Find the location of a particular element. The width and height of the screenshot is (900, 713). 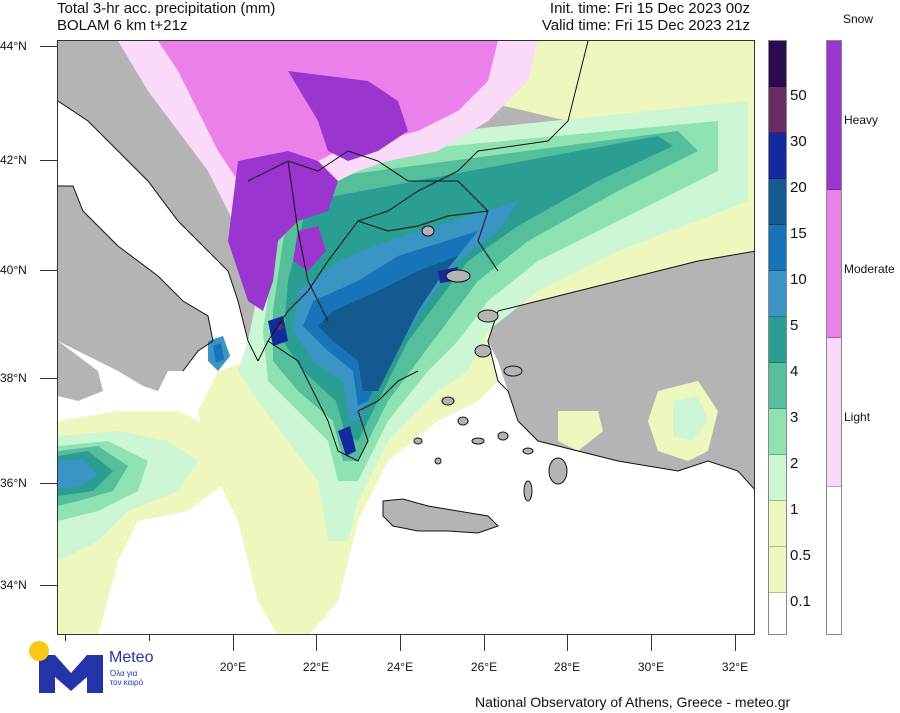

lon-tick-22: 22°E is located at coordinates (316, 667).